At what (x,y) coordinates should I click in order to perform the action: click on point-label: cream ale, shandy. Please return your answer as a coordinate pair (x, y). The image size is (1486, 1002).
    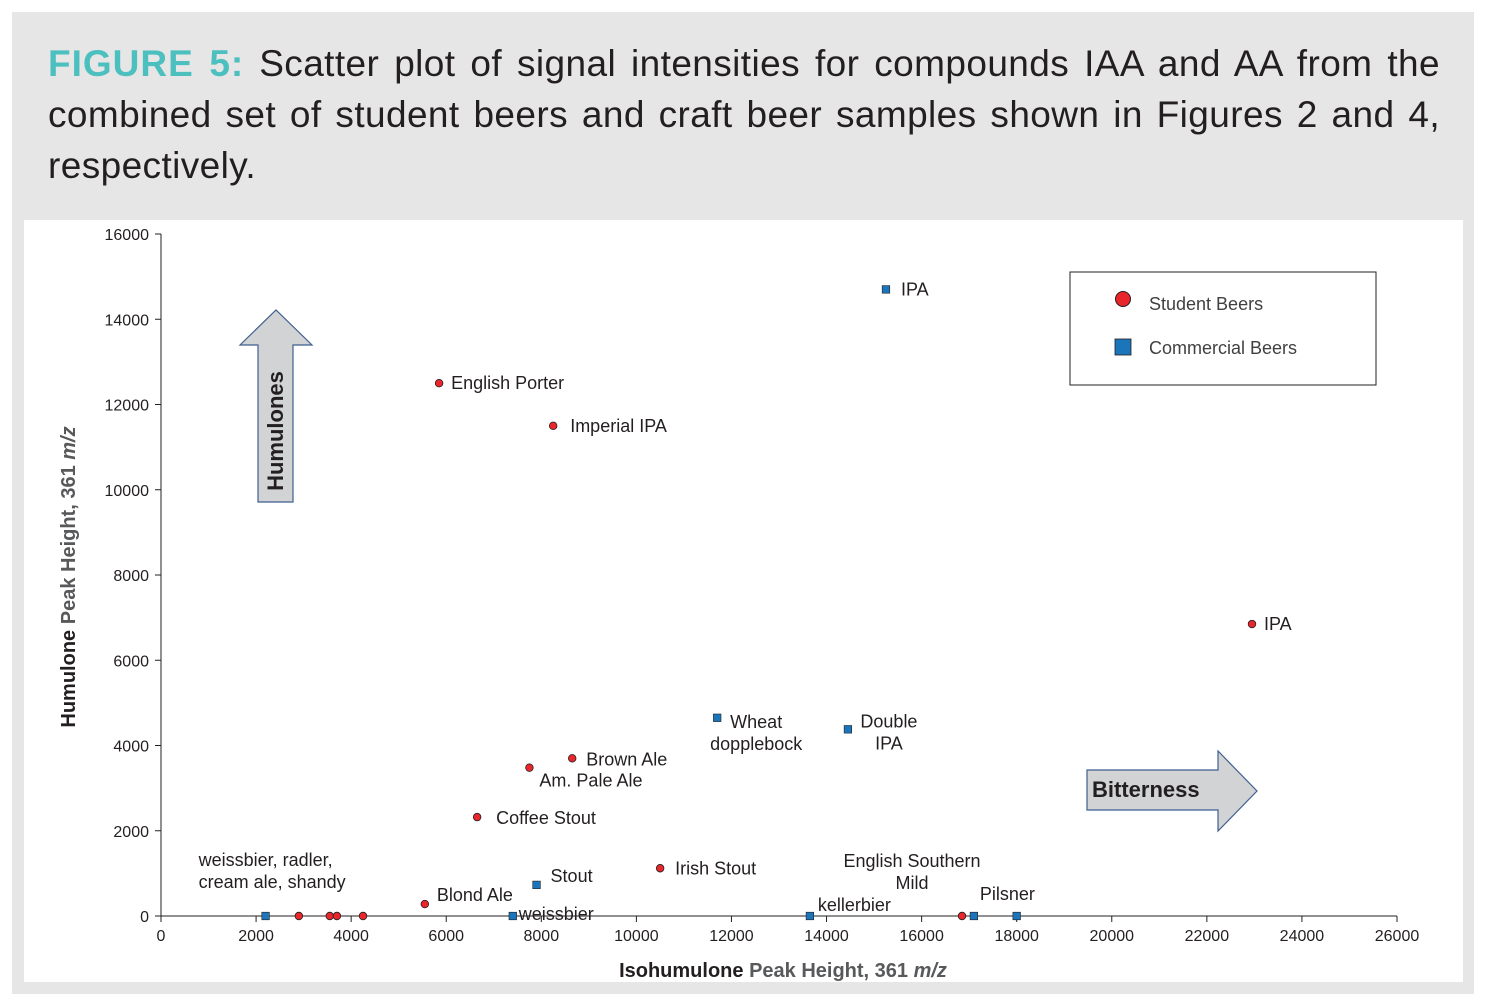
    Looking at the image, I should click on (272, 882).